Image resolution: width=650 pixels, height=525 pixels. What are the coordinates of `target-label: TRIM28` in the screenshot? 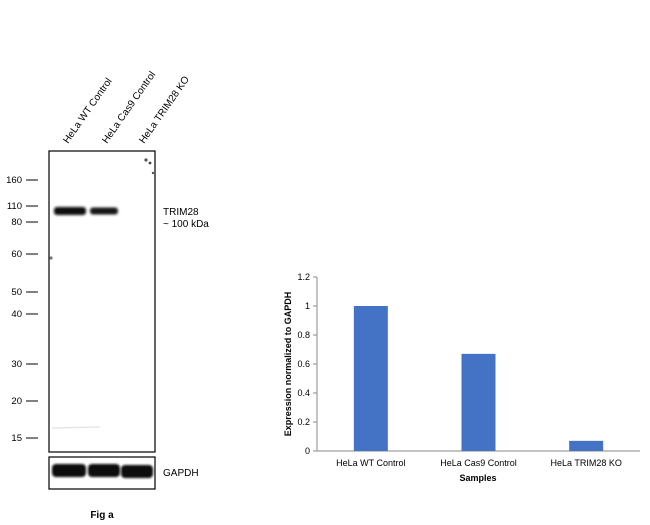 It's located at (181, 212).